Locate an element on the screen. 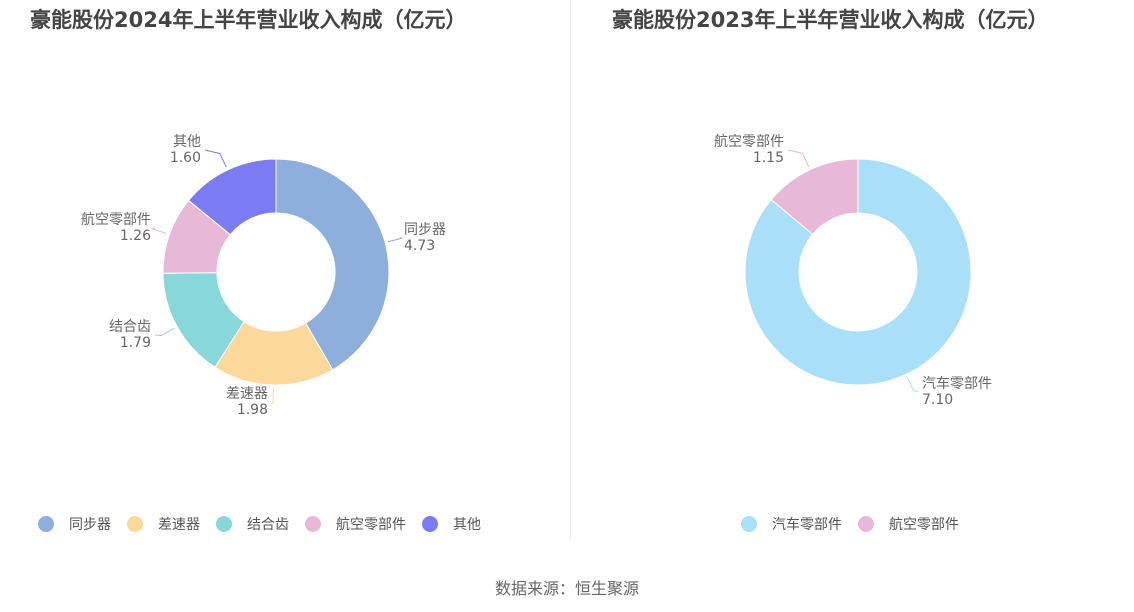 This screenshot has width=1134, height=612. slice-汽车零部件 is located at coordinates (858, 272).